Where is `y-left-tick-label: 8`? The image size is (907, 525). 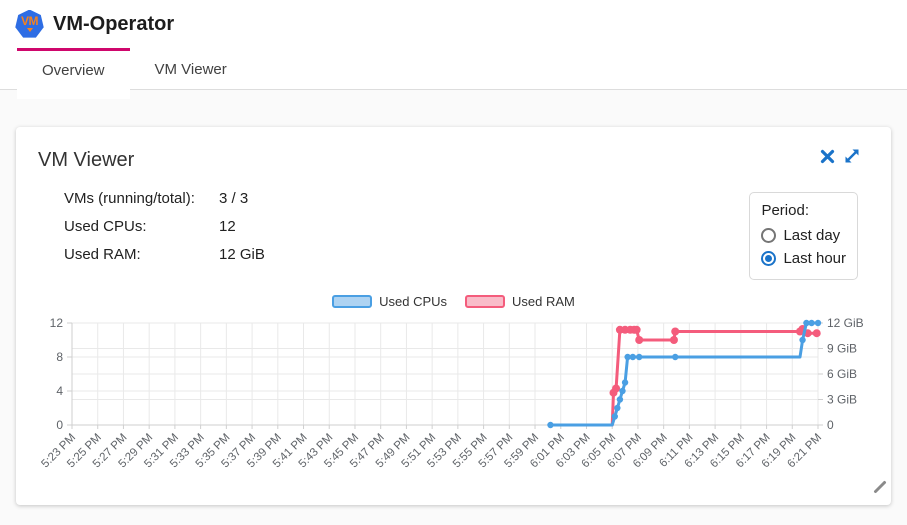 y-left-tick-label: 8 is located at coordinates (59, 357).